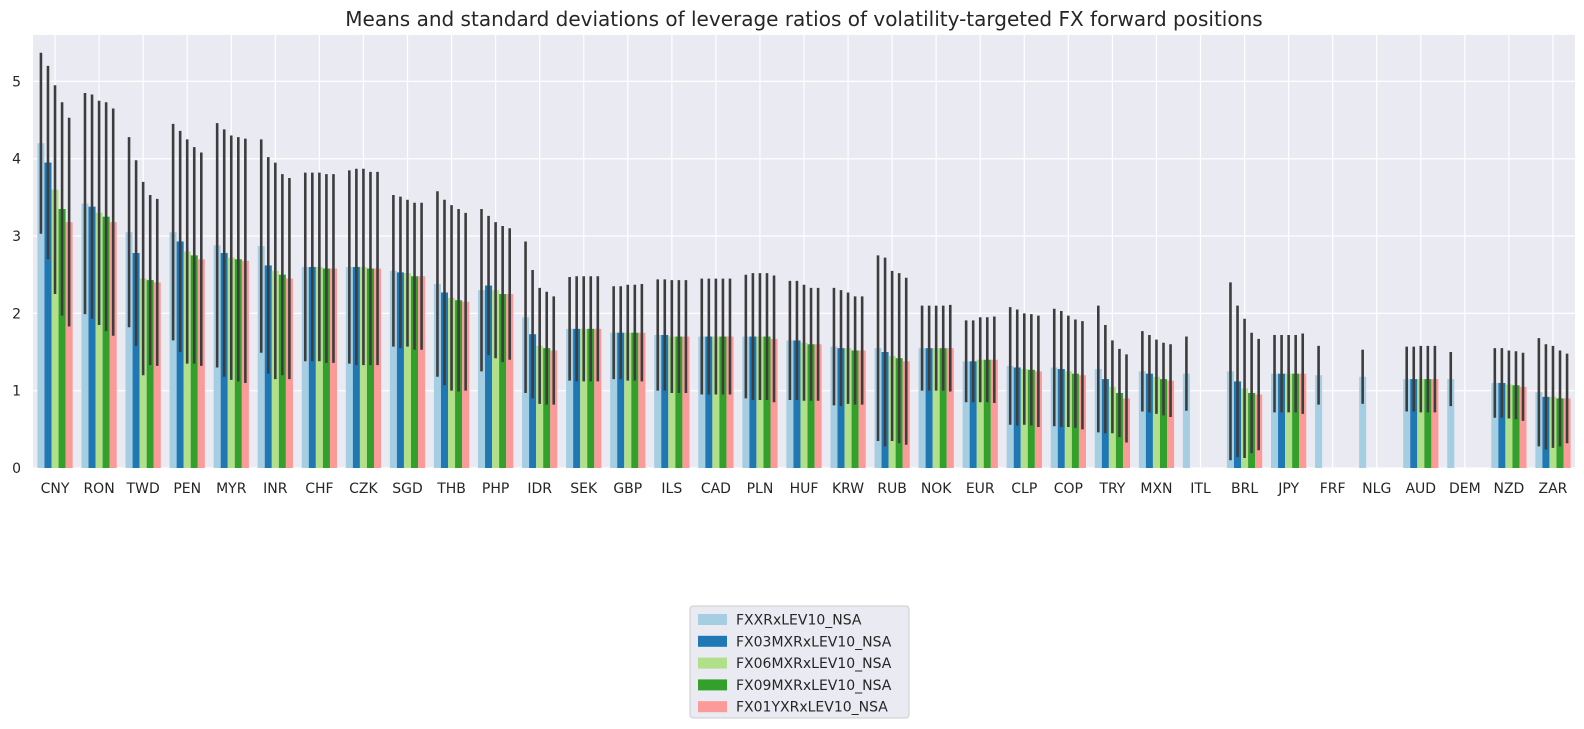 Image resolution: width=1584 pixels, height=729 pixels. Describe the element at coordinates (627, 489) in the screenshot. I see `x-tick-label: GBP` at that location.